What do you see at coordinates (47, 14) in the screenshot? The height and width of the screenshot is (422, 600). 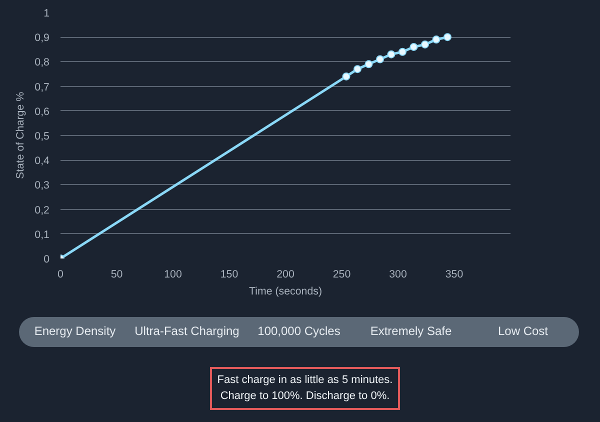 I see `y-tick-label: 1` at bounding box center [47, 14].